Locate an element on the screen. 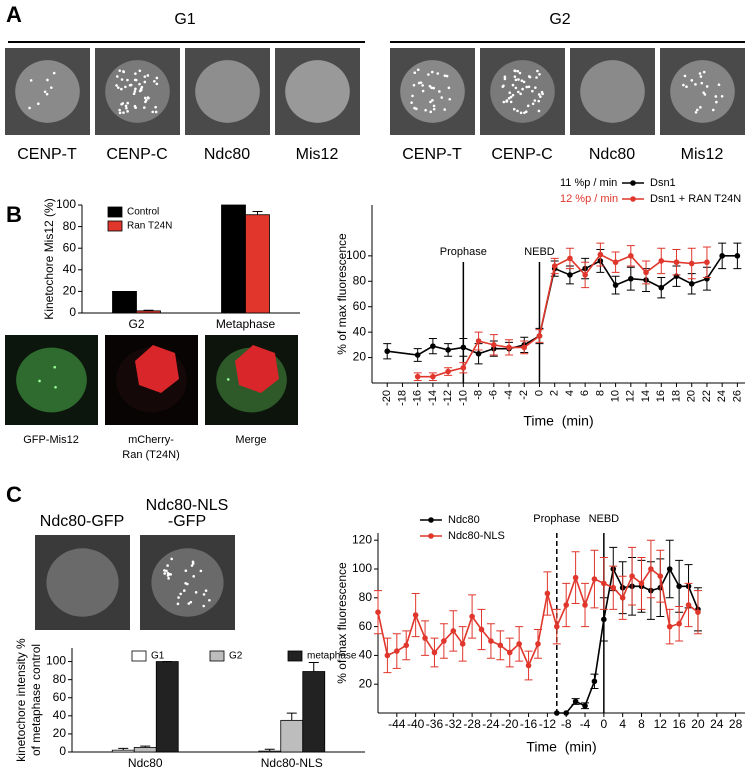 The image size is (753, 770). x-tick-label: 24 is located at coordinates (722, 396).